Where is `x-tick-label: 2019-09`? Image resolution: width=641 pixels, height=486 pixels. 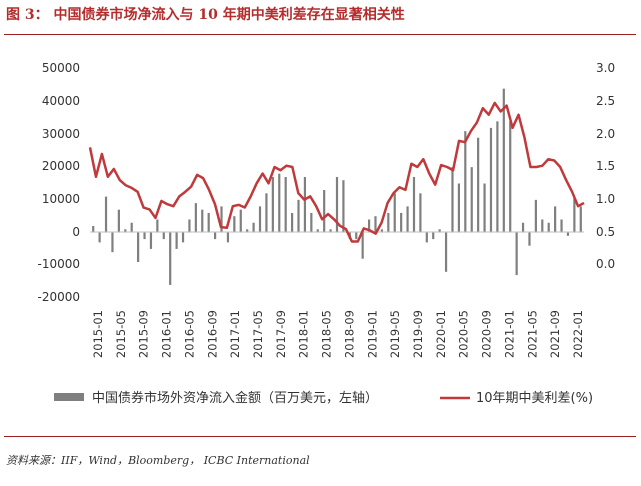 x-tick-label: 2019-09 is located at coordinates (418, 334).